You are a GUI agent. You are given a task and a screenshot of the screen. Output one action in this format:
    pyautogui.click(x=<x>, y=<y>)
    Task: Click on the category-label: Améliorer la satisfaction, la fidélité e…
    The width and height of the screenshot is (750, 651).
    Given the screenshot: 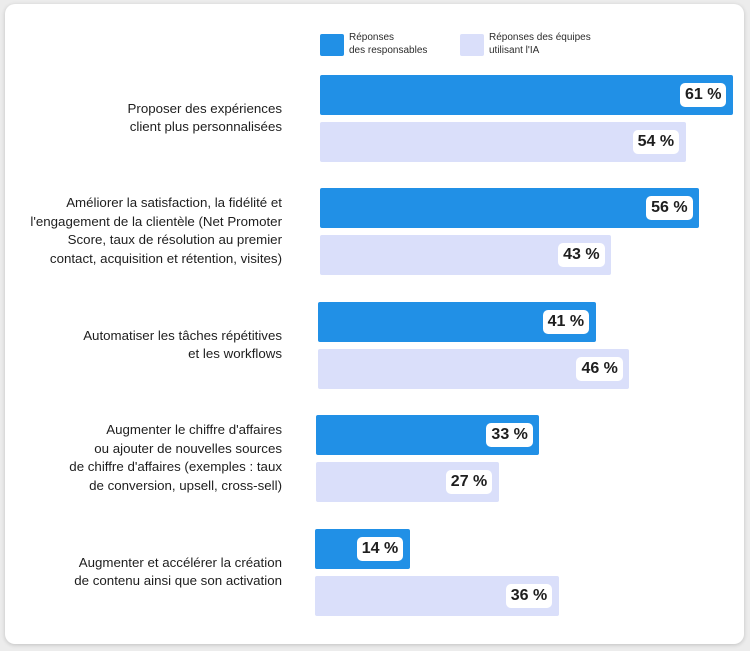 What is the action you would take?
    pyautogui.click(x=156, y=230)
    